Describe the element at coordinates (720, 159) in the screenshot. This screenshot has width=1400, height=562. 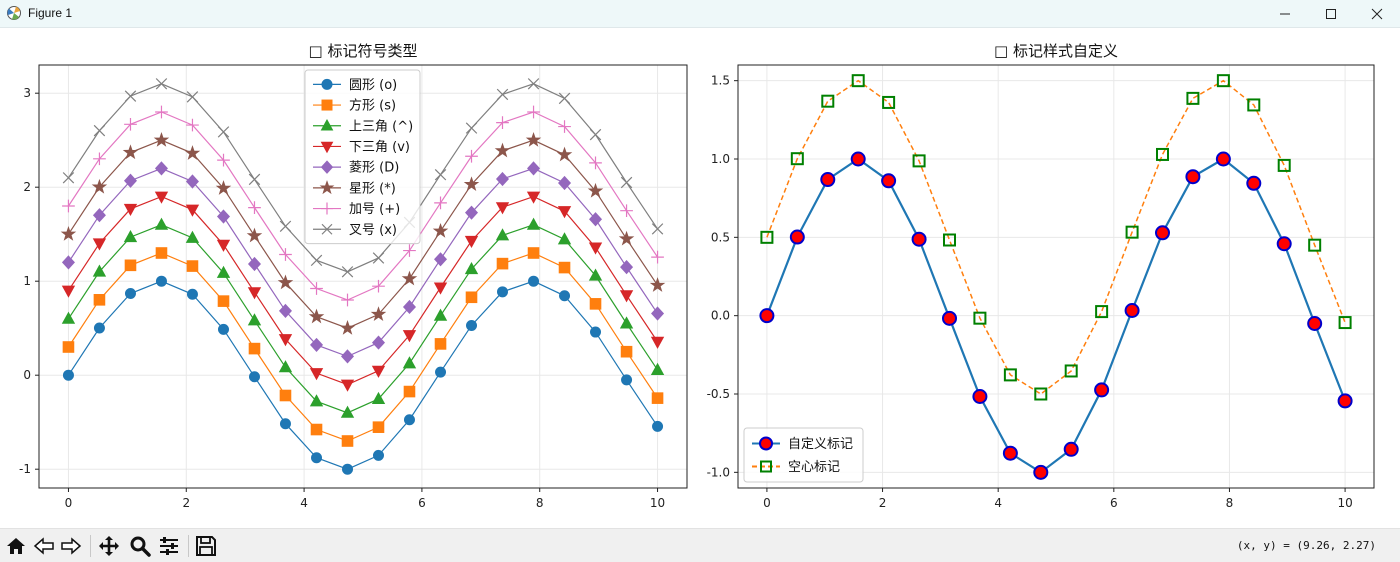
I see `y-tick-label: 1.0` at that location.